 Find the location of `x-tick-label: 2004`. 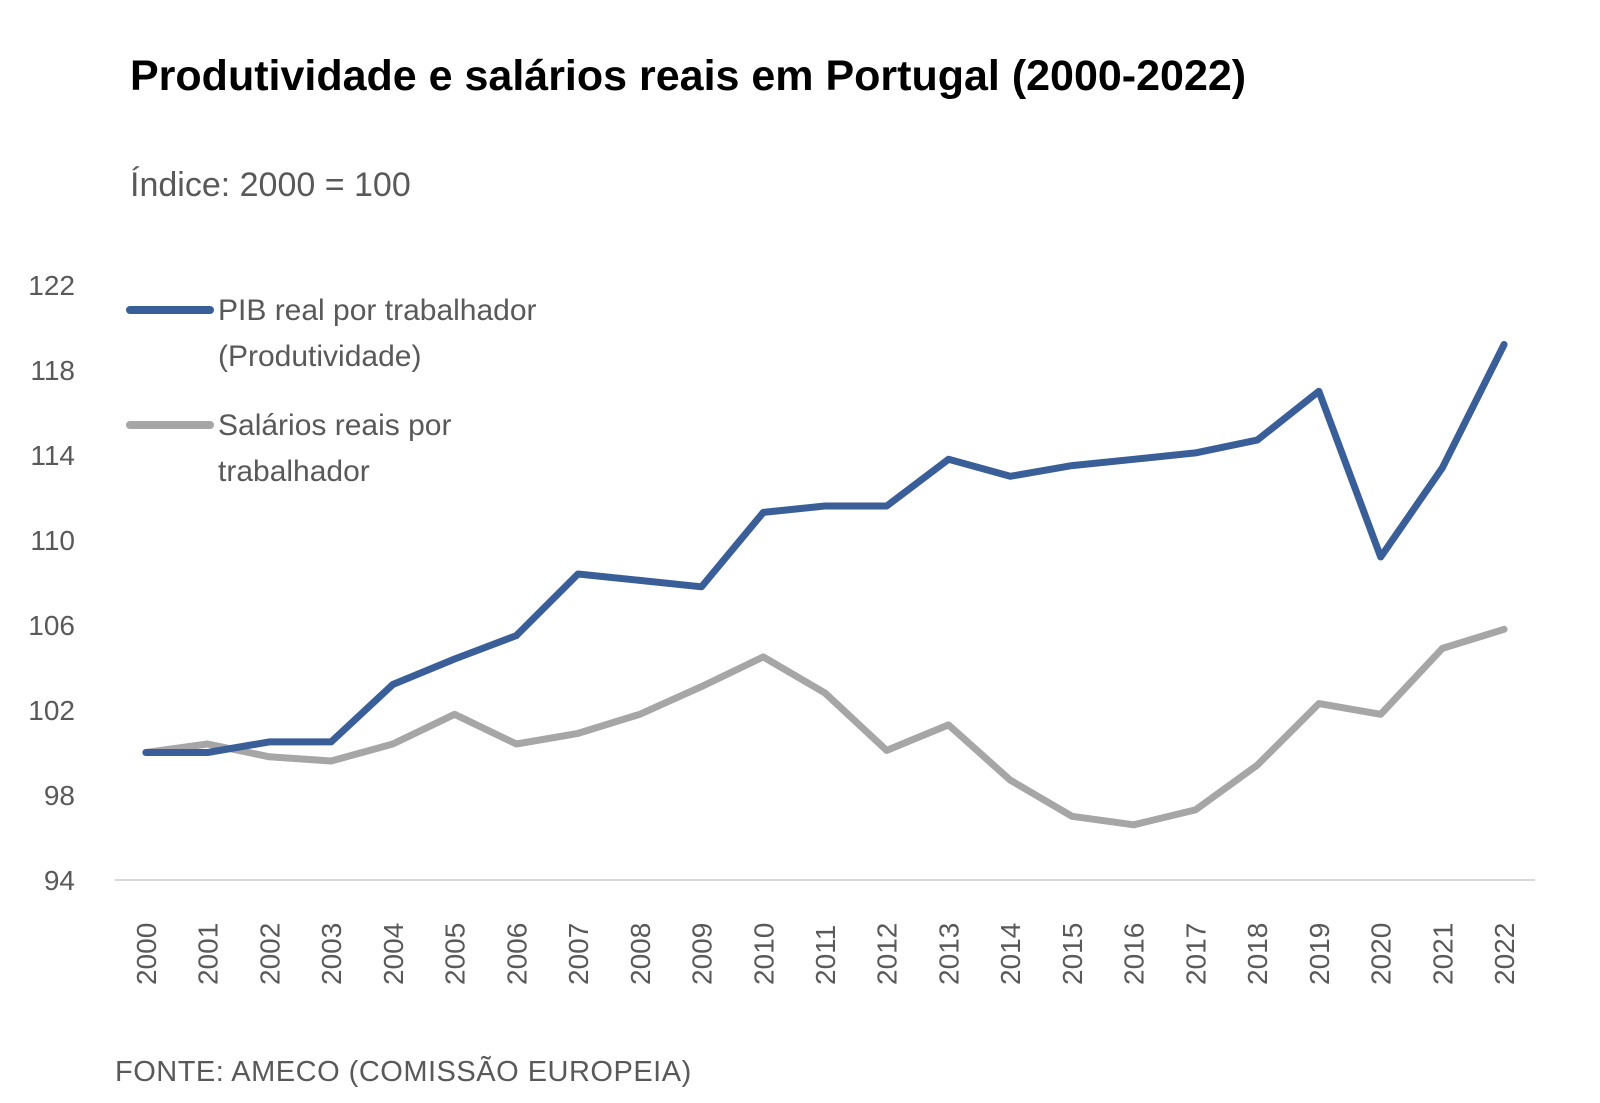

x-tick-label: 2004 is located at coordinates (393, 954).